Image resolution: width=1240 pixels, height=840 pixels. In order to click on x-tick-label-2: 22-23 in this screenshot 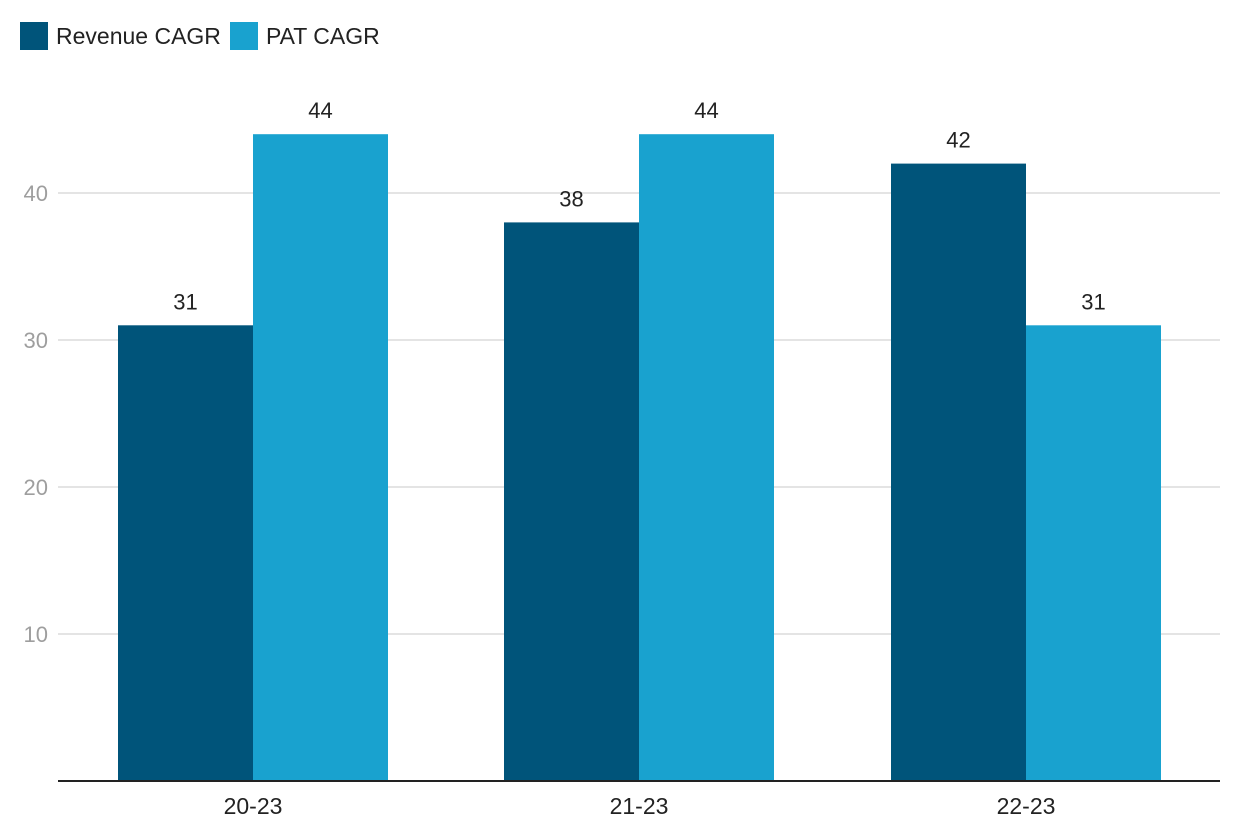, I will do `click(1026, 806)`.